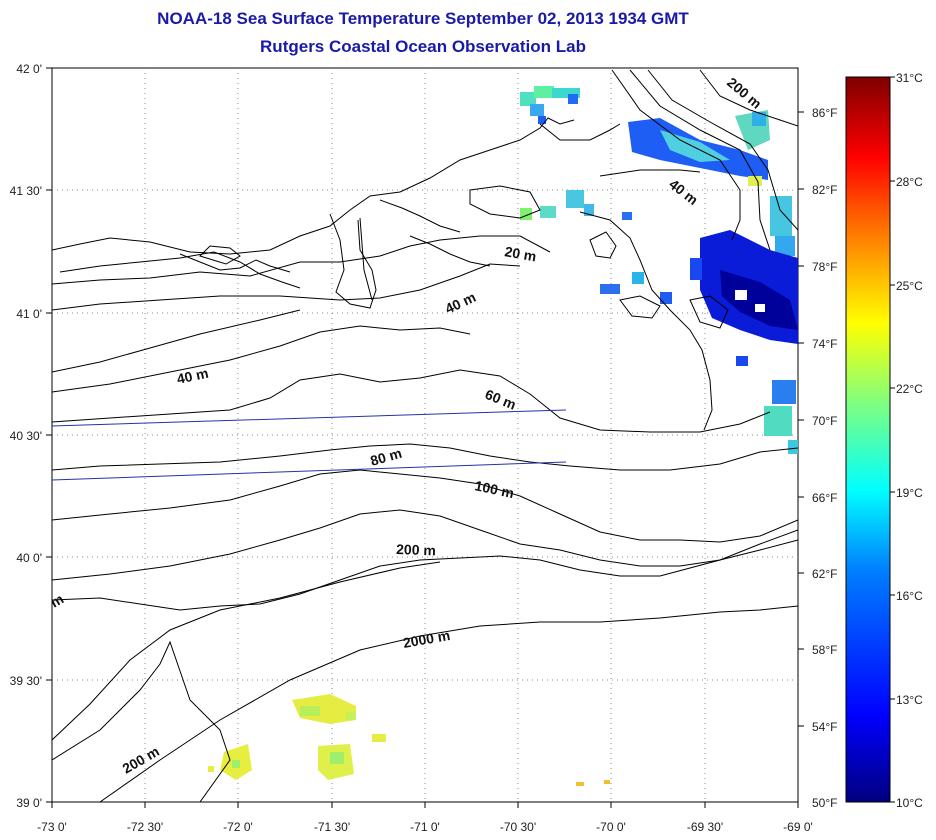  I want to click on lon-label: -72 0', so click(238, 827).